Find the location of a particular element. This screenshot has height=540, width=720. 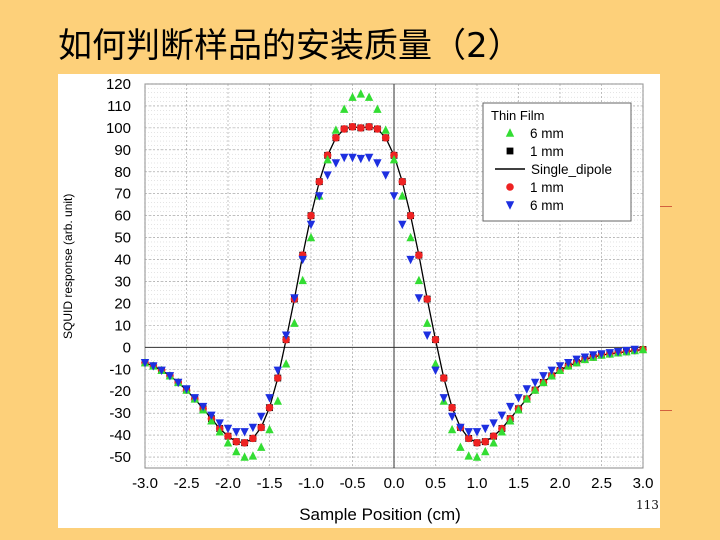

y-tick-label: 70 is located at coordinates (122, 194).